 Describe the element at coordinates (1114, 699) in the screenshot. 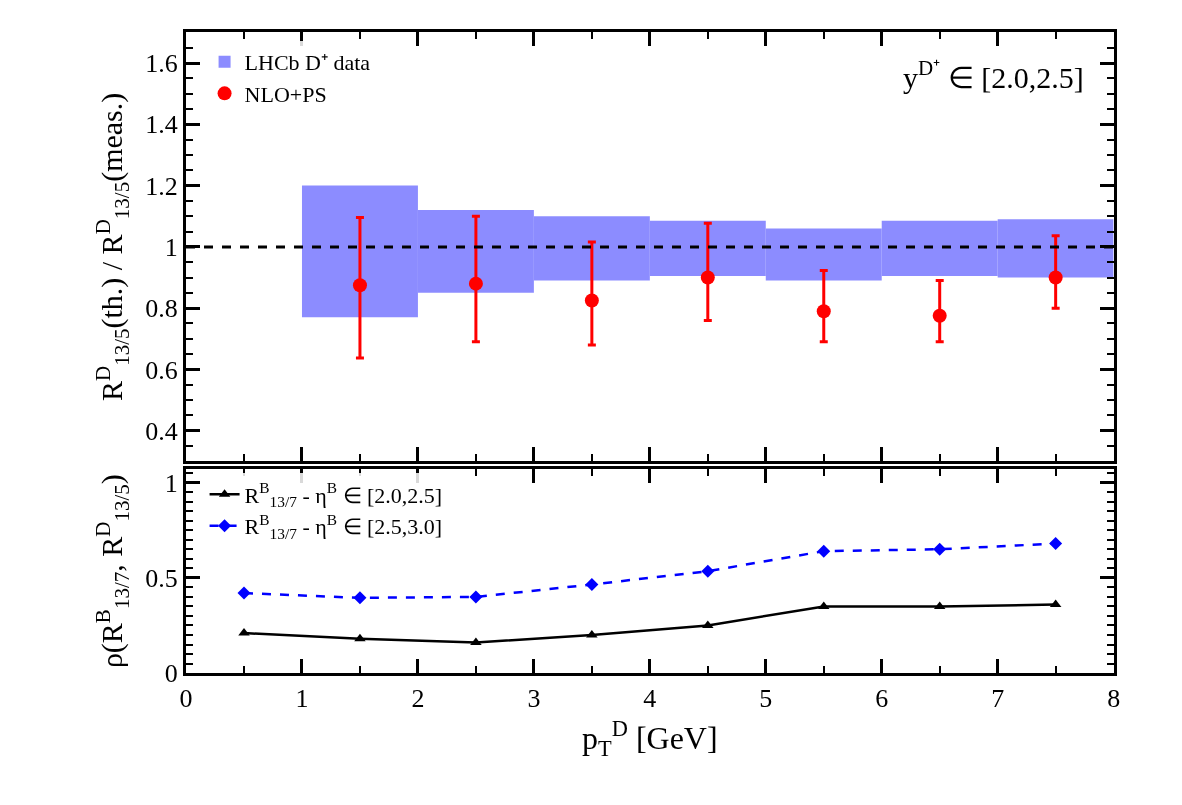

I see `x-tick-label: 8` at that location.